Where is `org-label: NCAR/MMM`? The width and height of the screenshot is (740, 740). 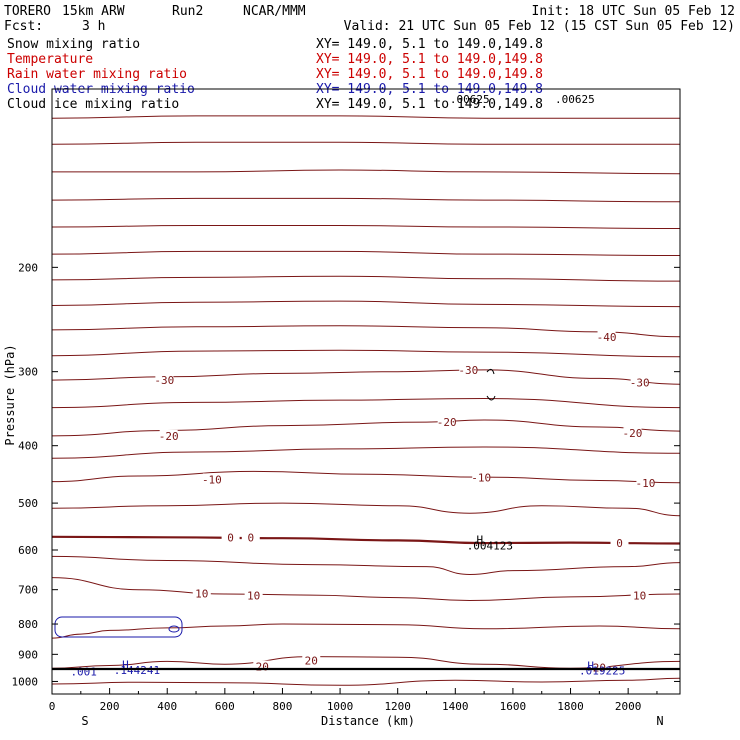
org-label: NCAR/MMM is located at coordinates (274, 11).